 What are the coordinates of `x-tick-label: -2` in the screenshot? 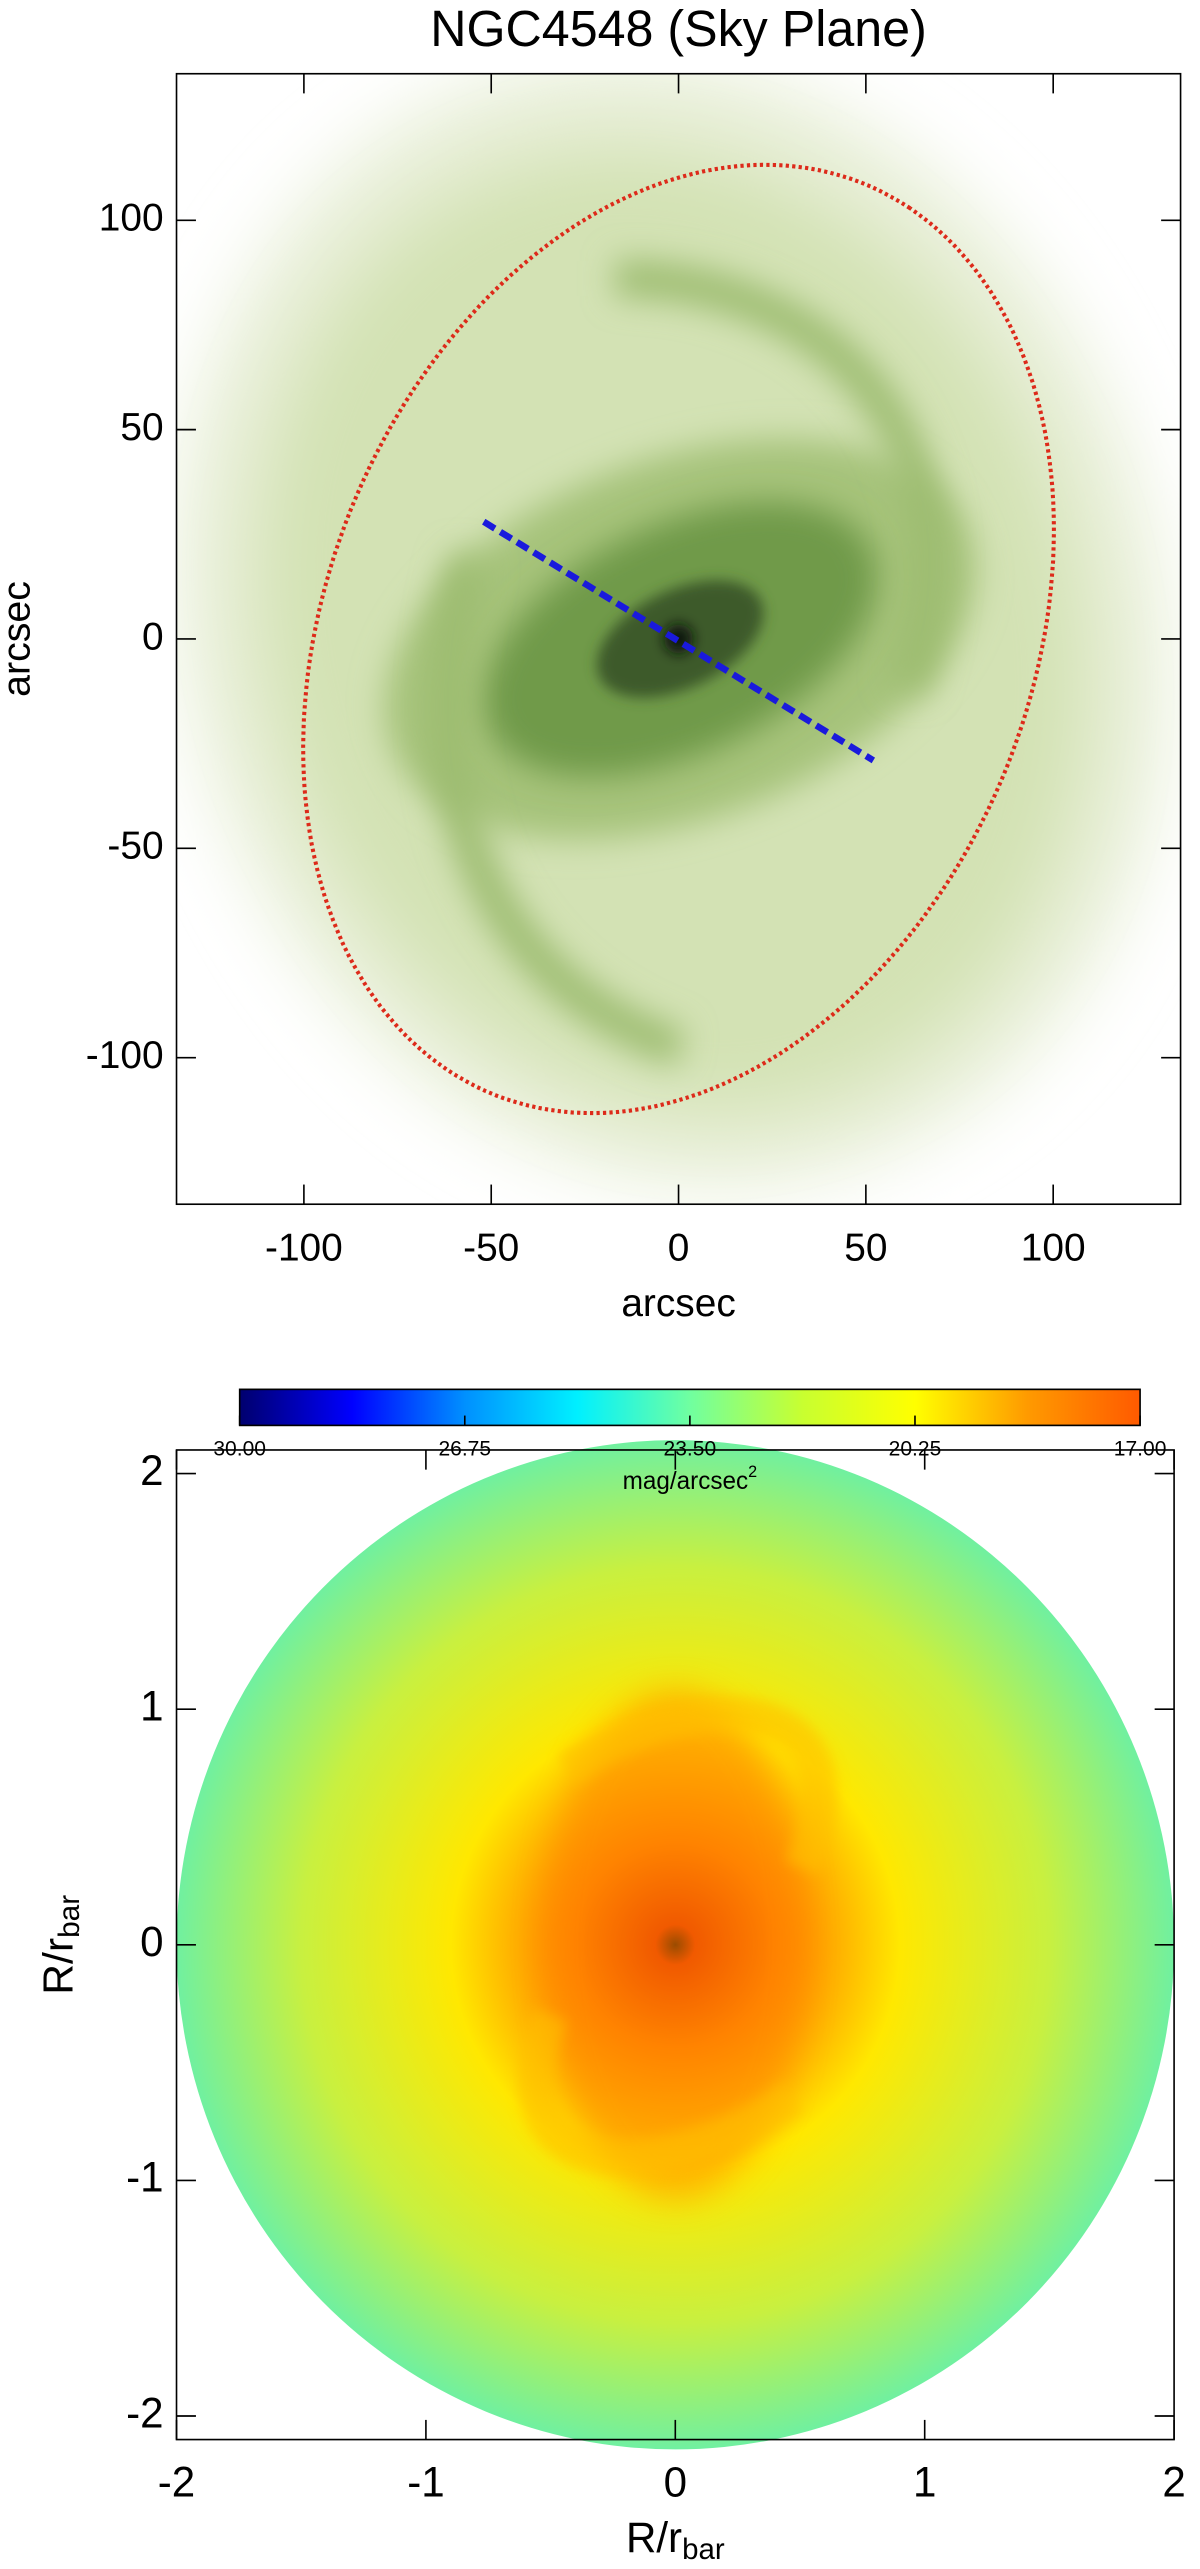 It's located at (176, 2481).